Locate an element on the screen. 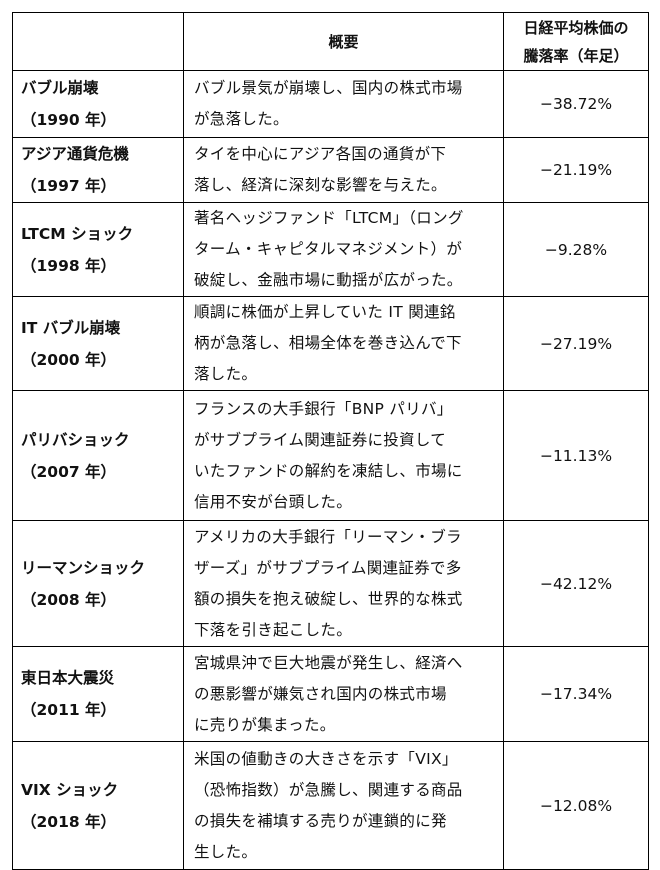 This screenshot has width=660, height=870. change-cell: −12.08% is located at coordinates (576, 805).